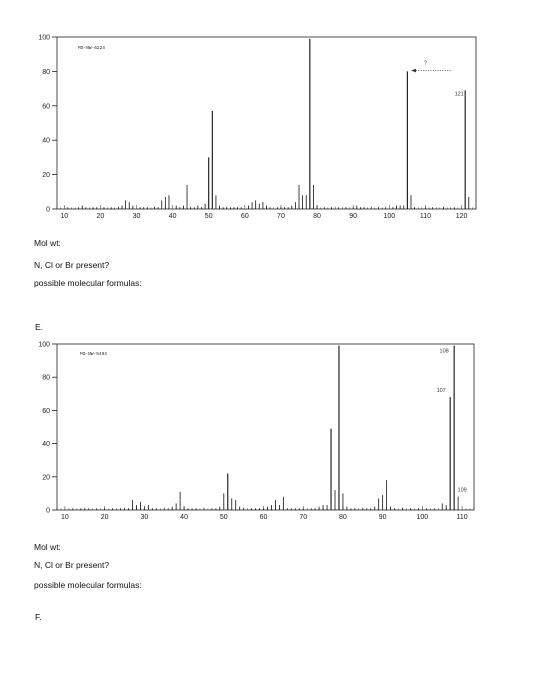  What do you see at coordinates (425, 64) in the screenshot?
I see `peak-annotation: ?` at bounding box center [425, 64].